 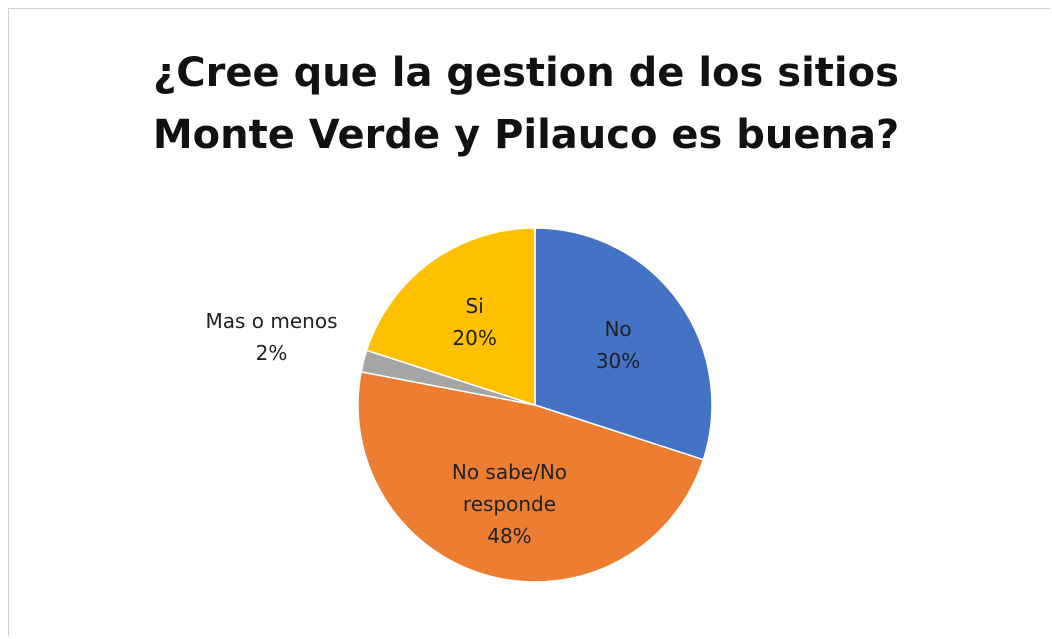 I want to click on data-label-name: No, so click(x=618, y=328).